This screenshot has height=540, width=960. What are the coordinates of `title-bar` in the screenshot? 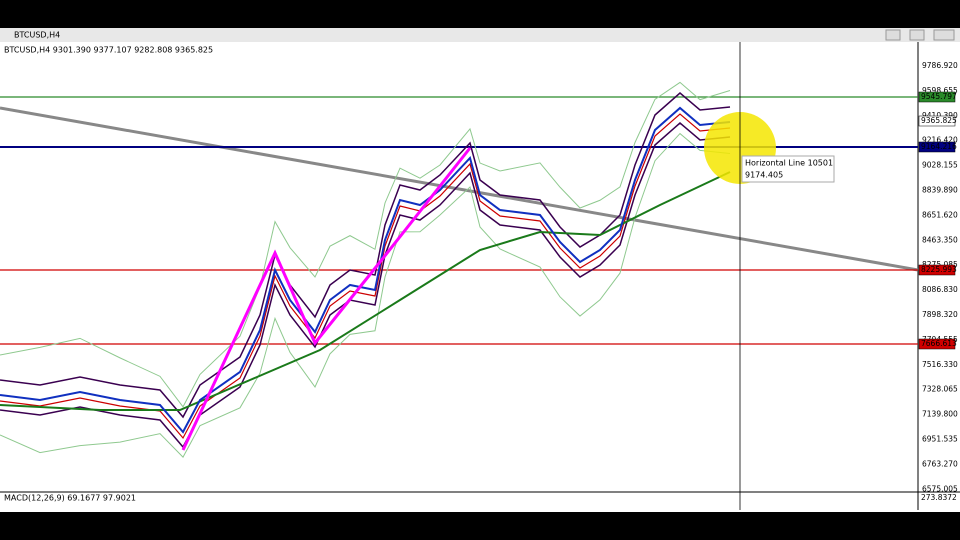 It's located at (480, 35).